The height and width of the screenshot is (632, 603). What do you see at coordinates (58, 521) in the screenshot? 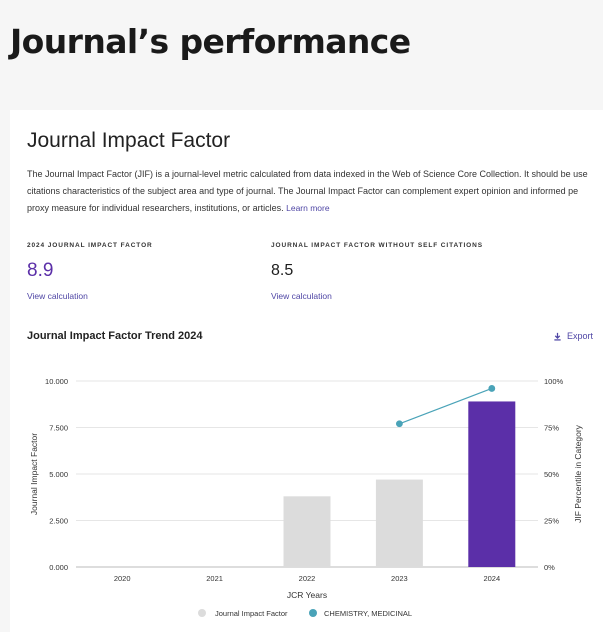
I see `y-tick-label: 2.500` at bounding box center [58, 521].